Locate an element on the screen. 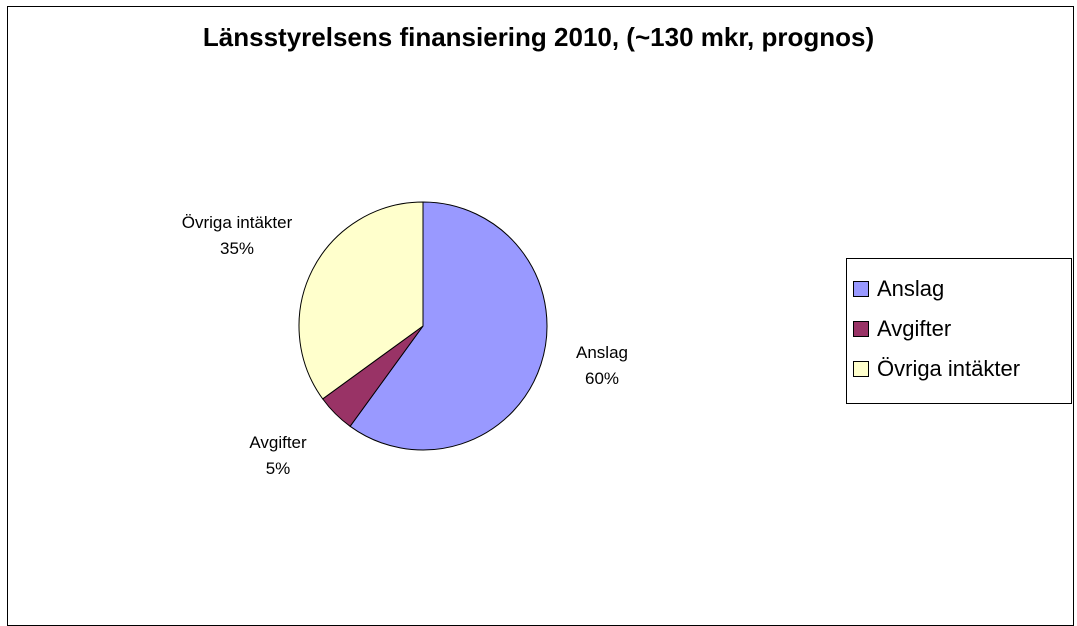  slice-label-anslag-value: 60% is located at coordinates (602, 378).